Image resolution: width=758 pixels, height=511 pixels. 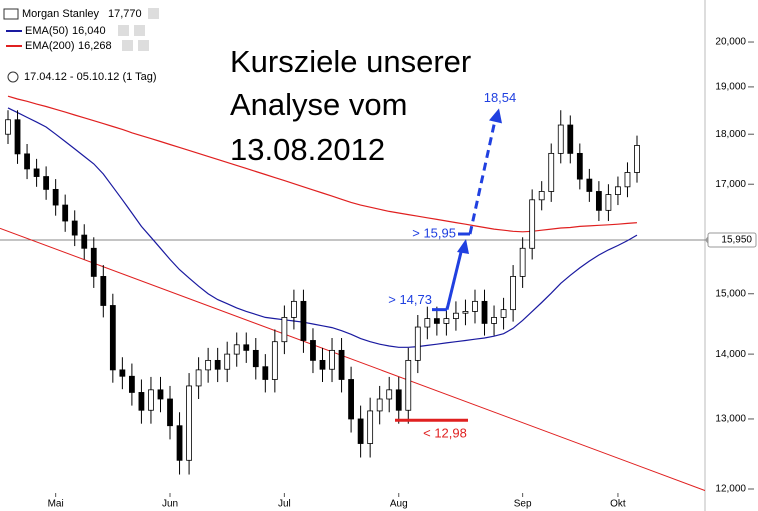 I want to click on legend-value: 16,268, so click(x=95, y=46).